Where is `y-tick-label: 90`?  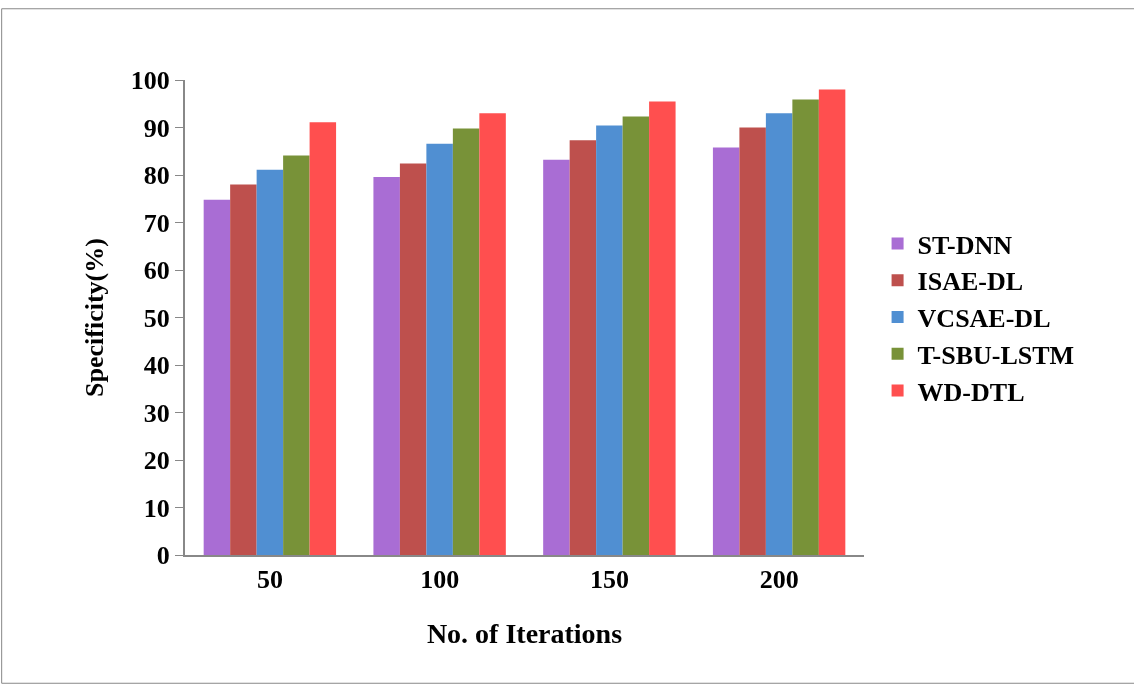
y-tick-label: 90 is located at coordinates (156, 128).